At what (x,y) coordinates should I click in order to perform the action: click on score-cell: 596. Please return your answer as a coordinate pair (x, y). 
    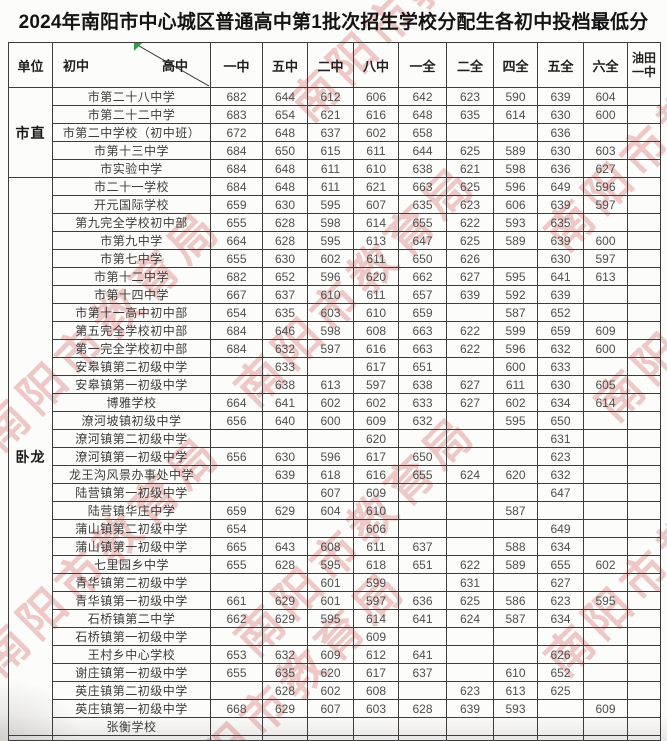
    Looking at the image, I should click on (605, 186).